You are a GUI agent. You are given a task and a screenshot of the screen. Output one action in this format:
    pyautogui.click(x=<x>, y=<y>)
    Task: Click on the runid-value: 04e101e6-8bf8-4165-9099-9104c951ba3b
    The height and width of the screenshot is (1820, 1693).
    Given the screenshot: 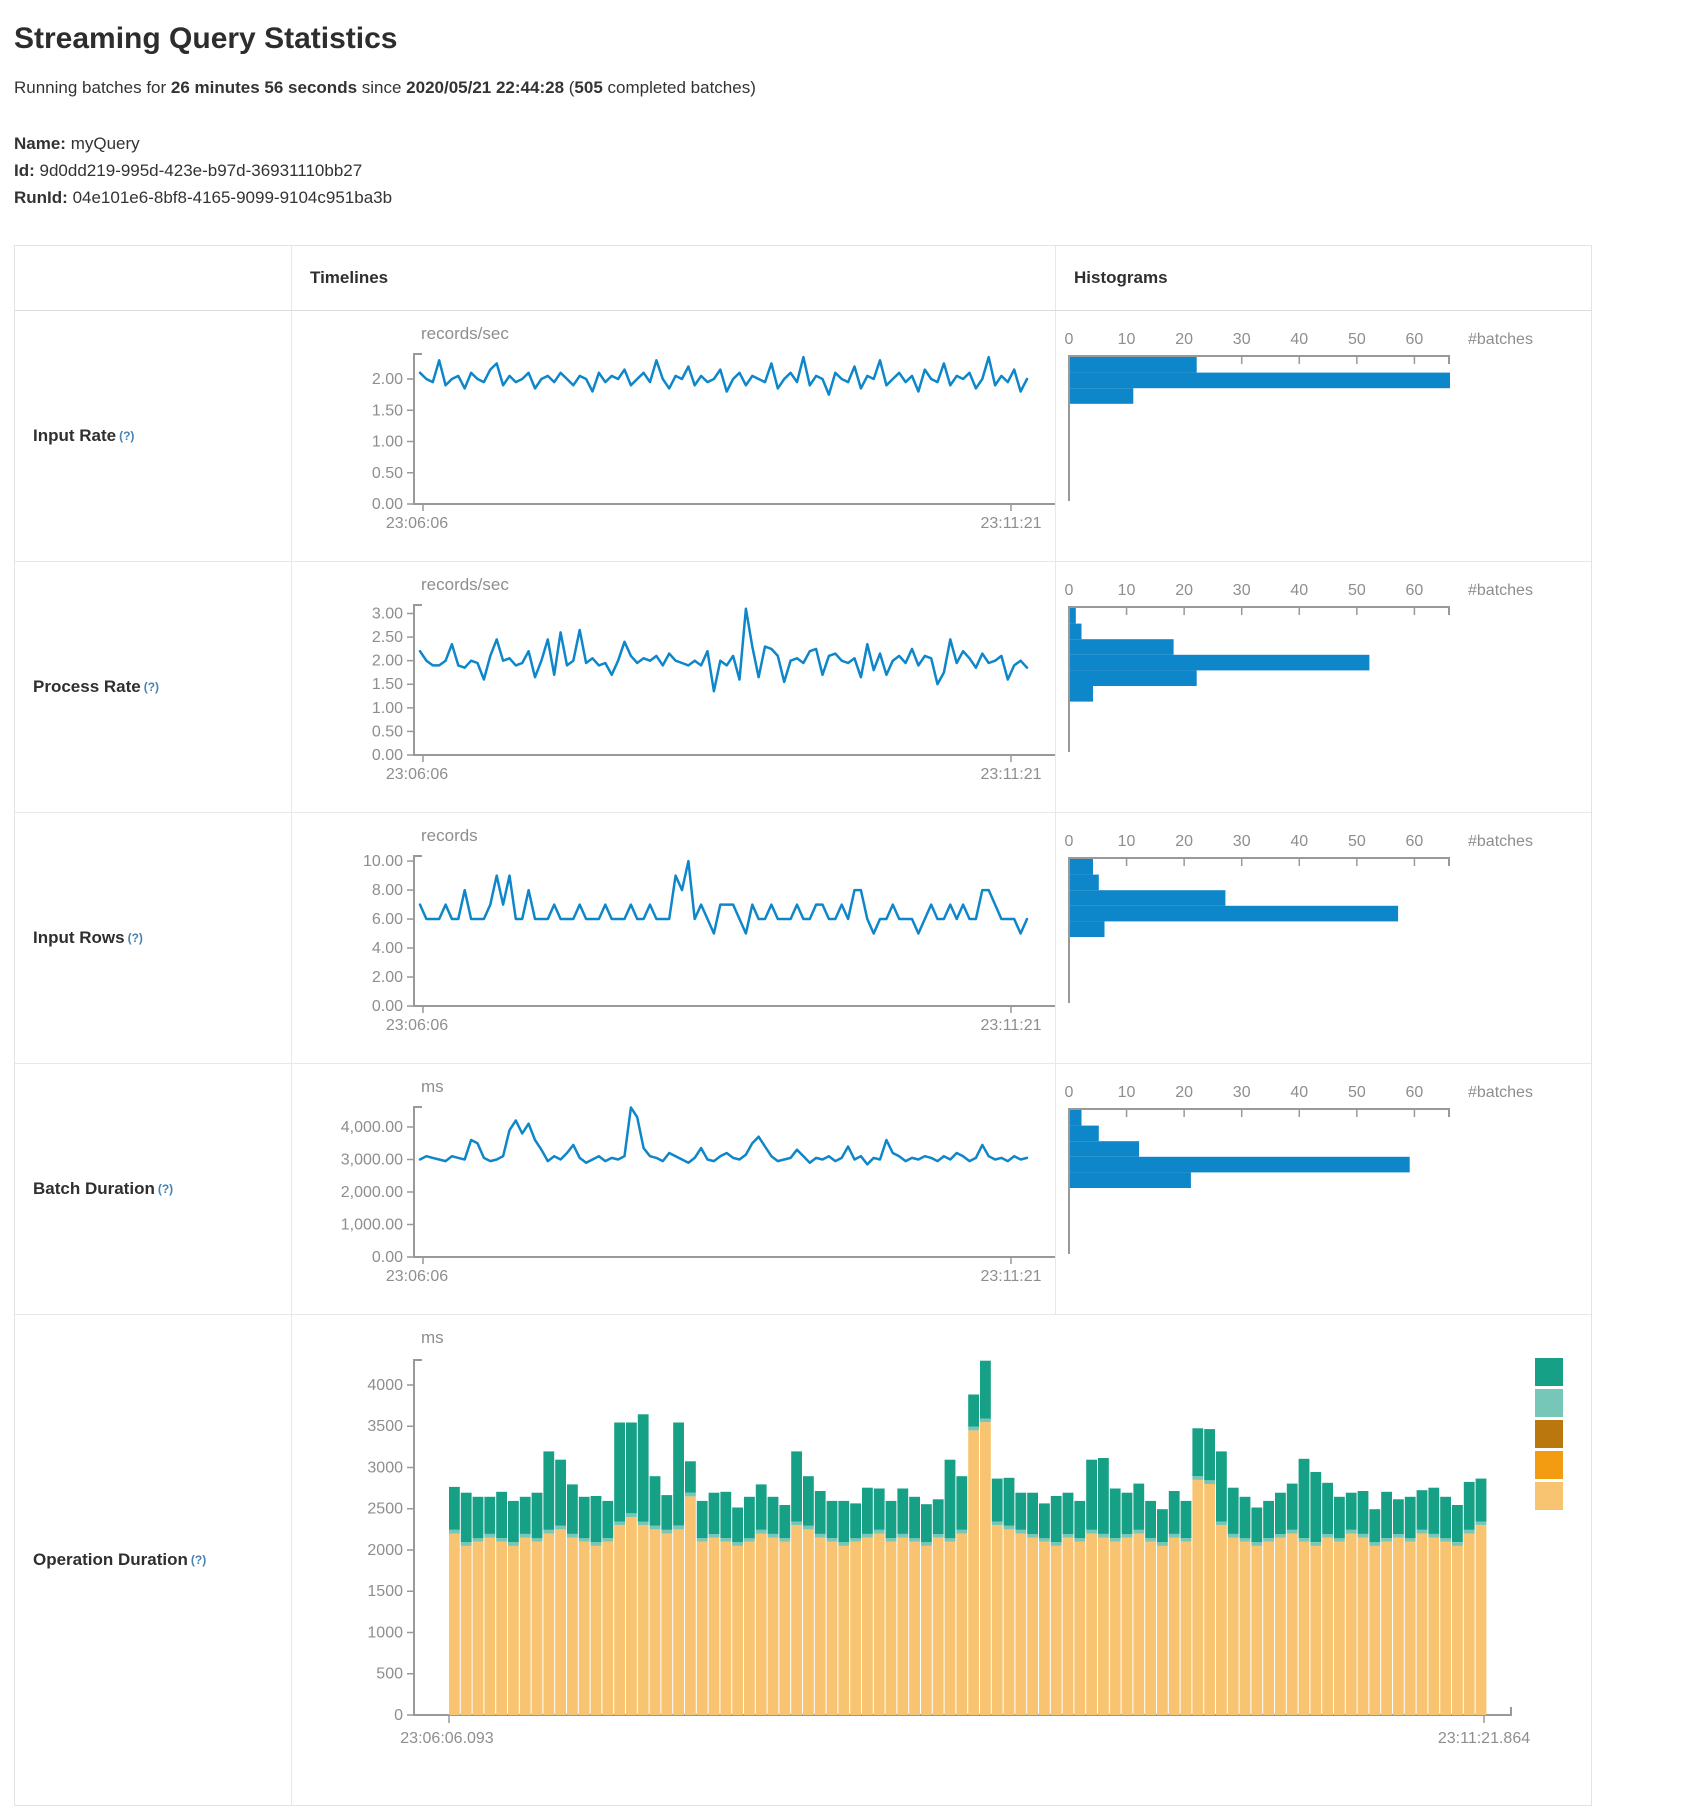 What is the action you would take?
    pyautogui.click(x=232, y=197)
    